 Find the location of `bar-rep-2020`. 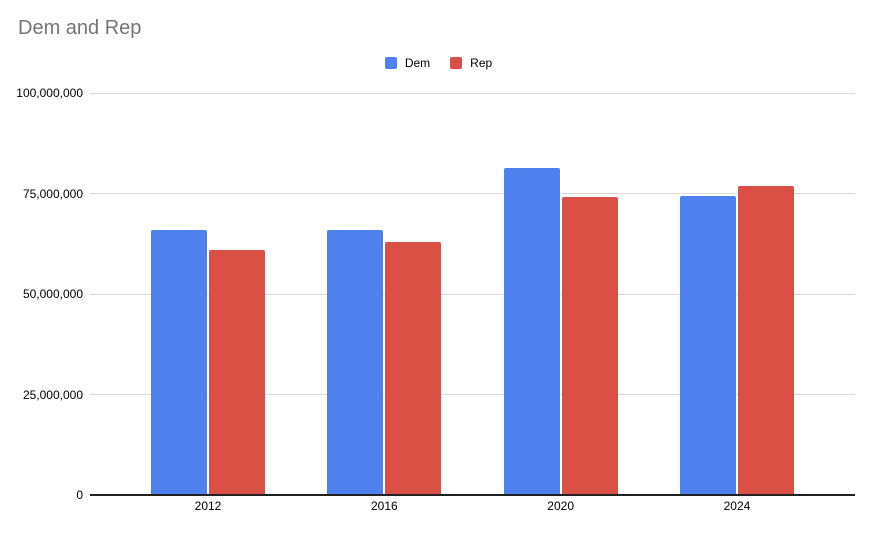

bar-rep-2020 is located at coordinates (589, 345).